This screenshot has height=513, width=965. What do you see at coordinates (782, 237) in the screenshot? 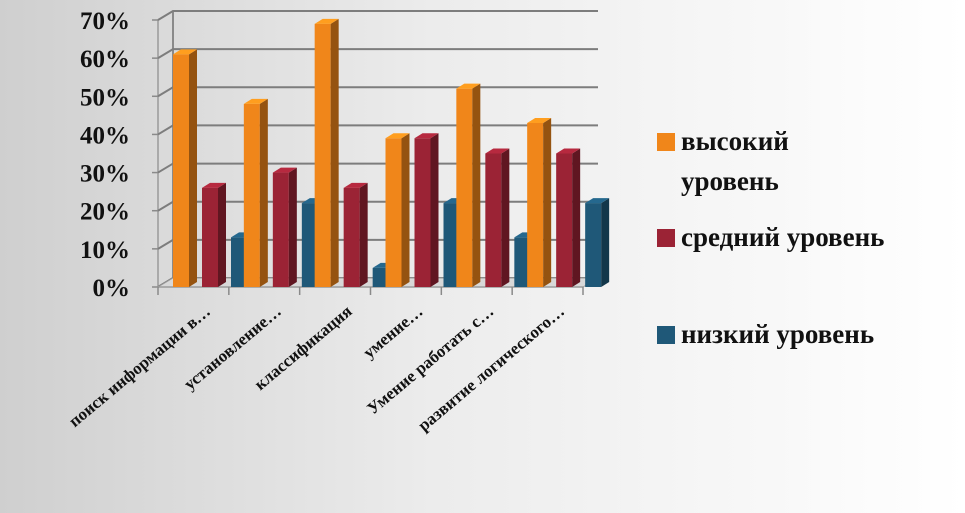
I see `legend-label: средний уровень` at bounding box center [782, 237].